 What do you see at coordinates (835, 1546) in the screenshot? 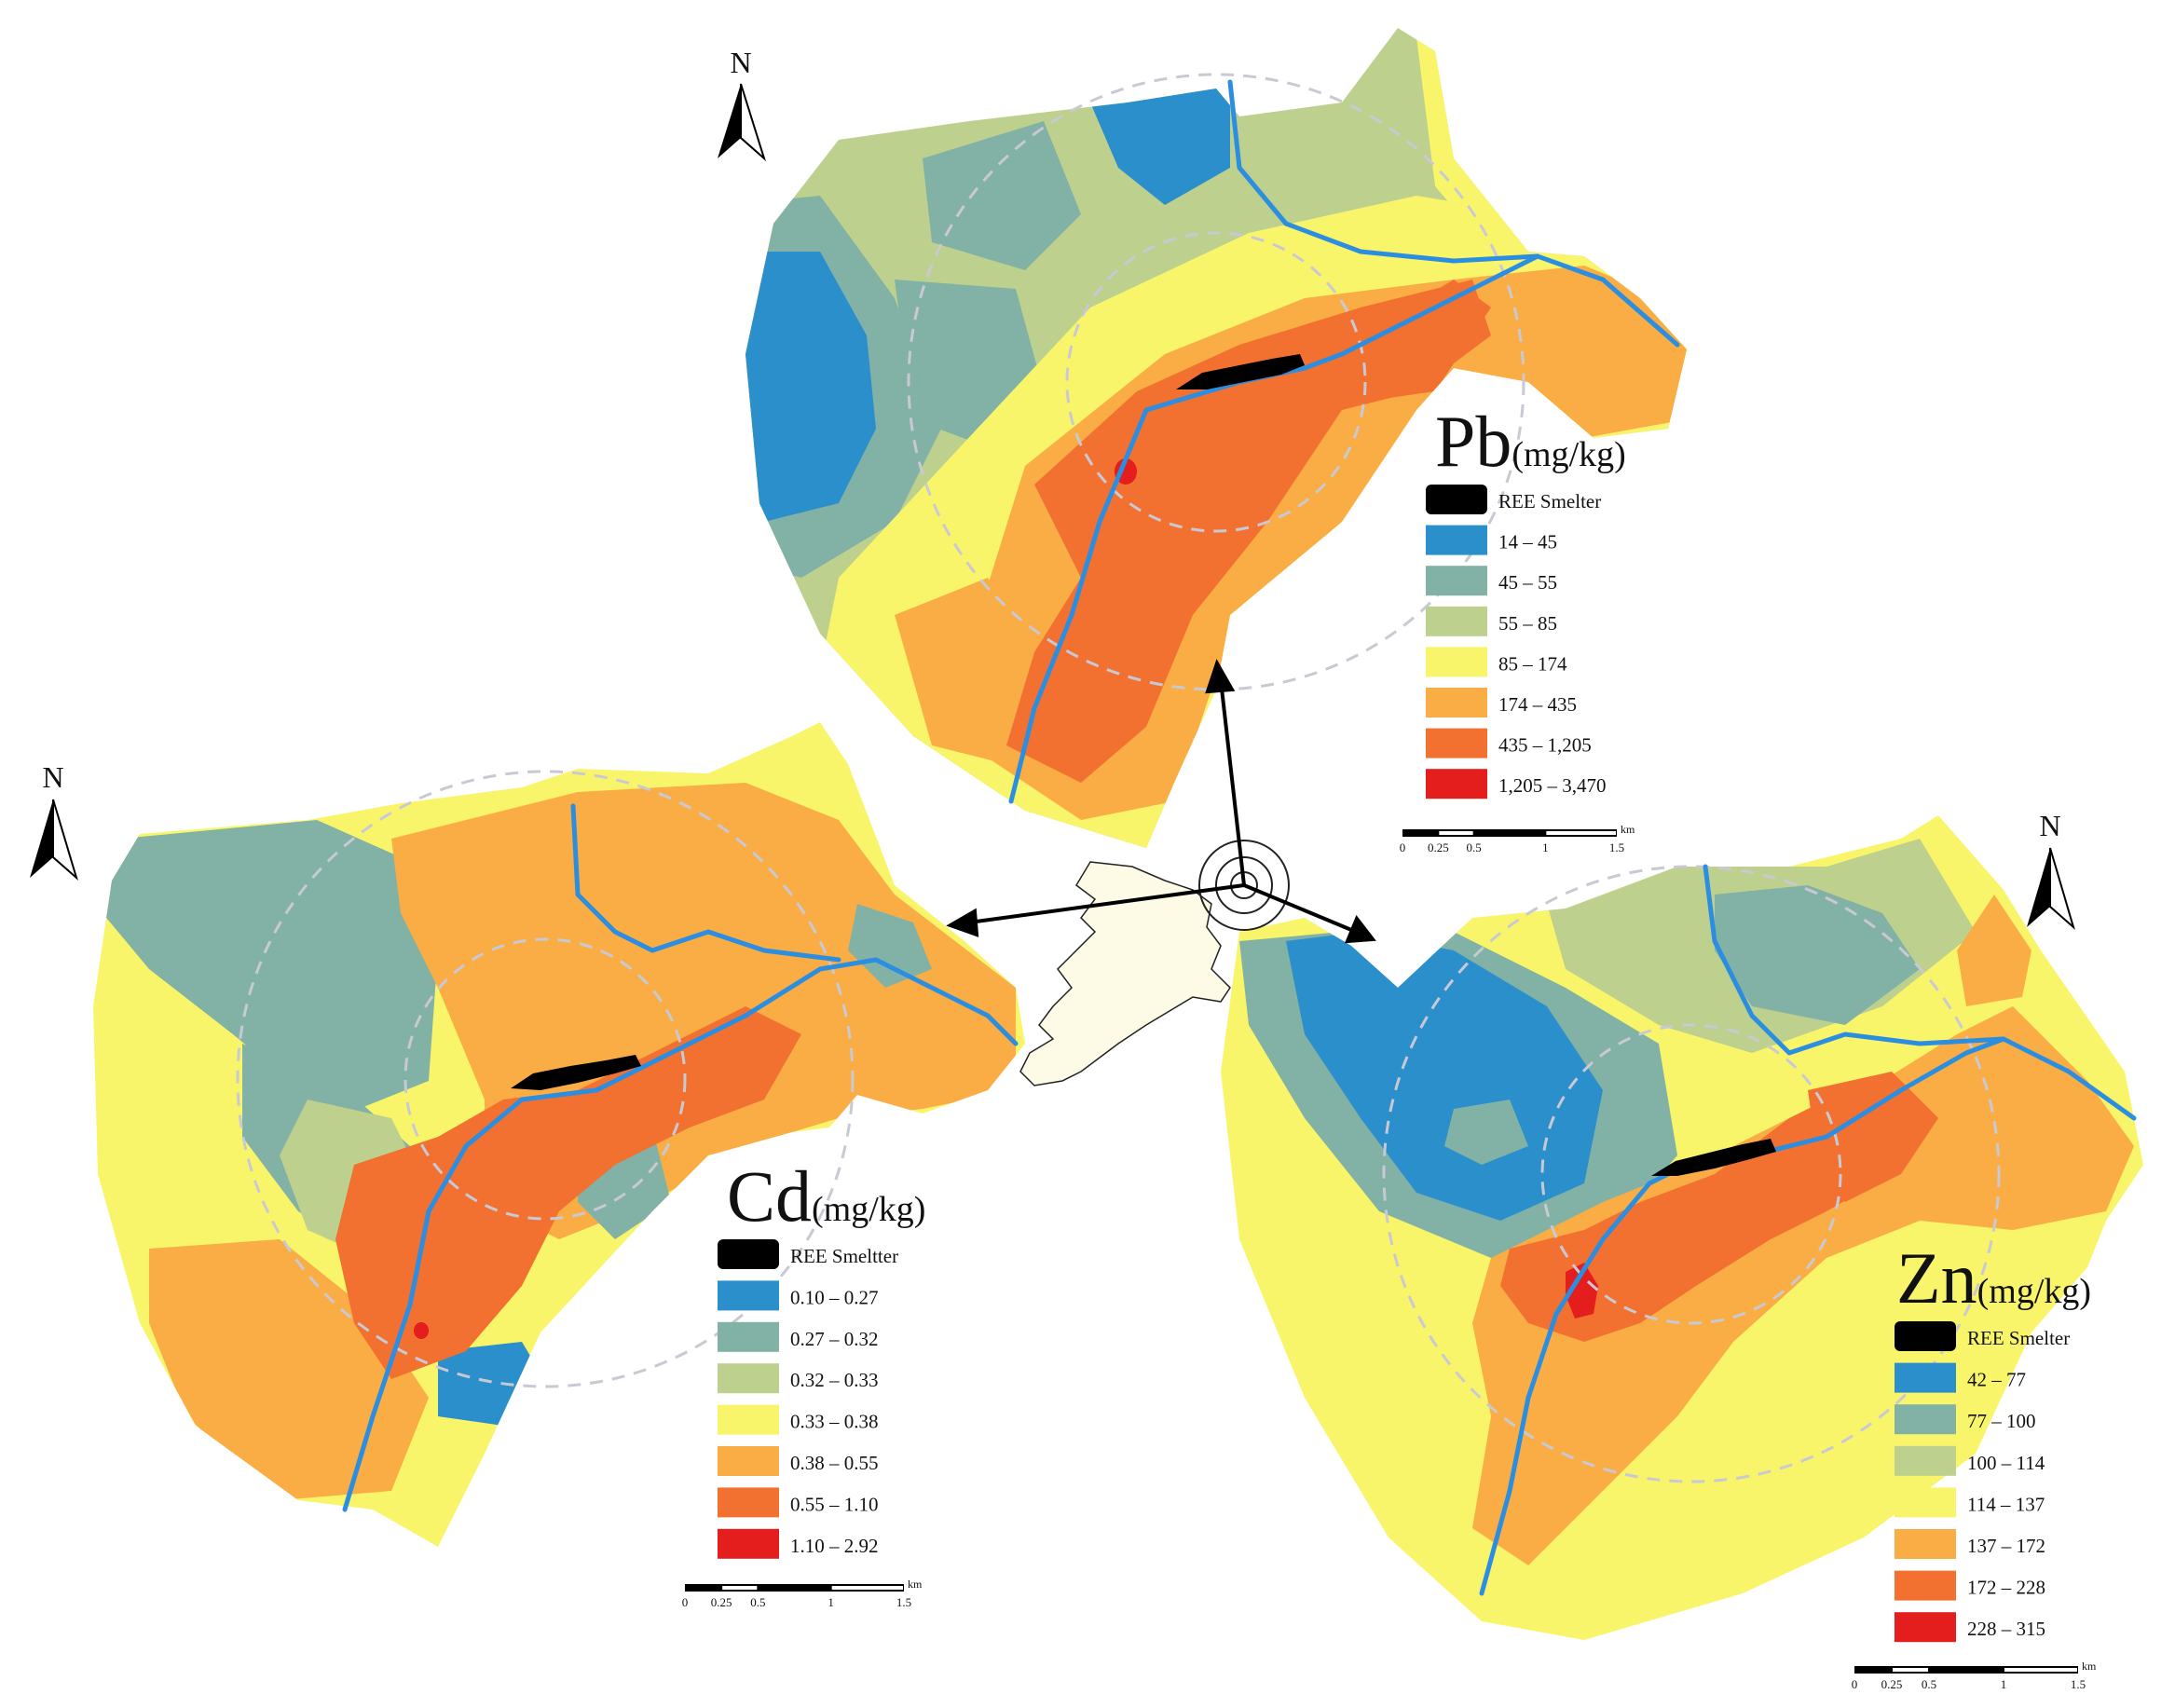
I see `cd-legend-label-7: 1.10 – 2.92` at bounding box center [835, 1546].